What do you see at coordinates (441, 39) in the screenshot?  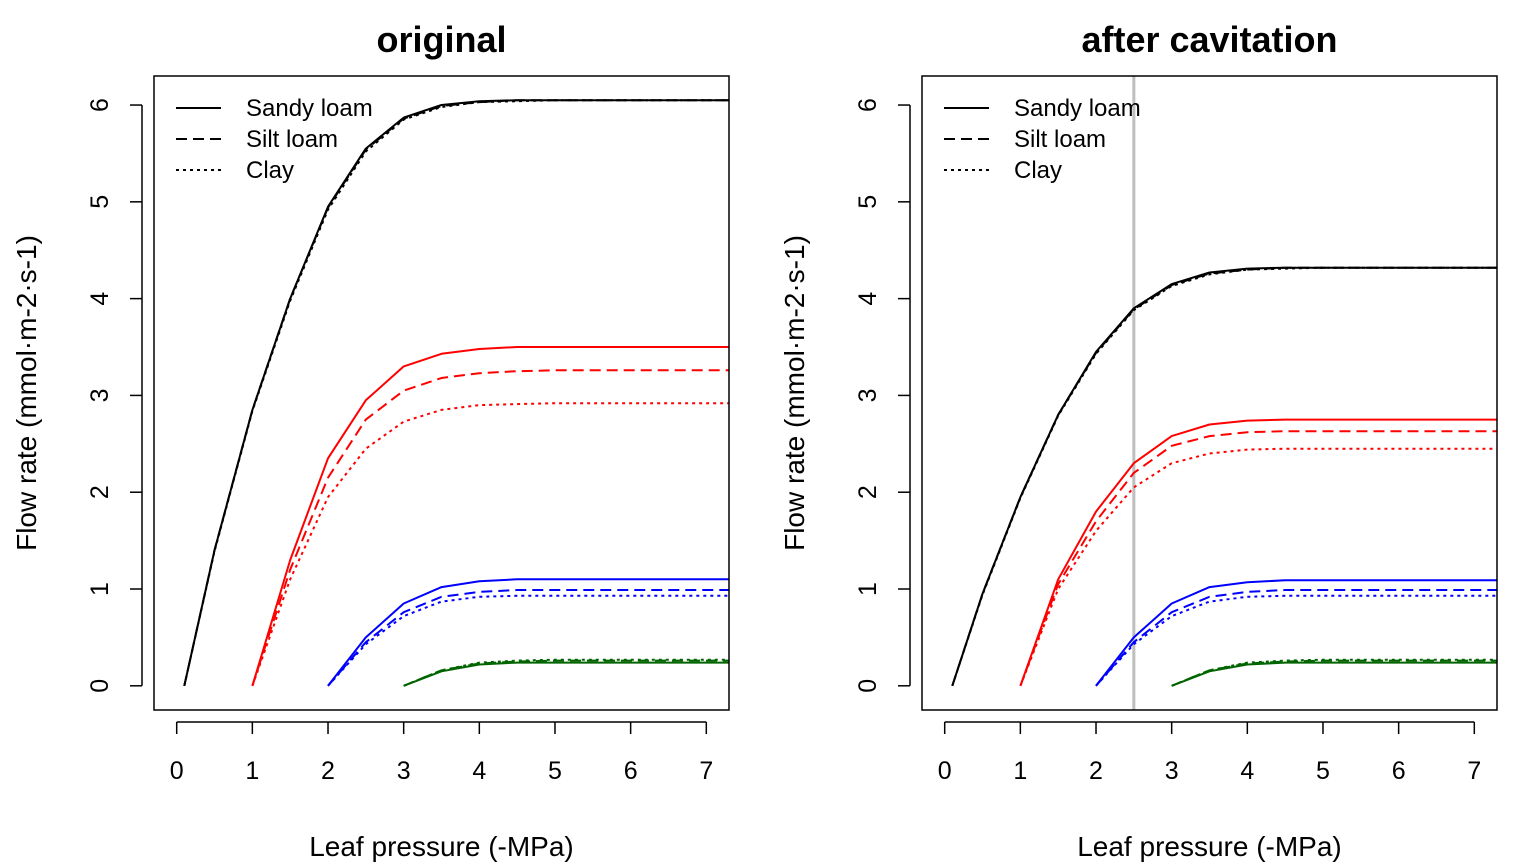 I see `chart-title: original` at bounding box center [441, 39].